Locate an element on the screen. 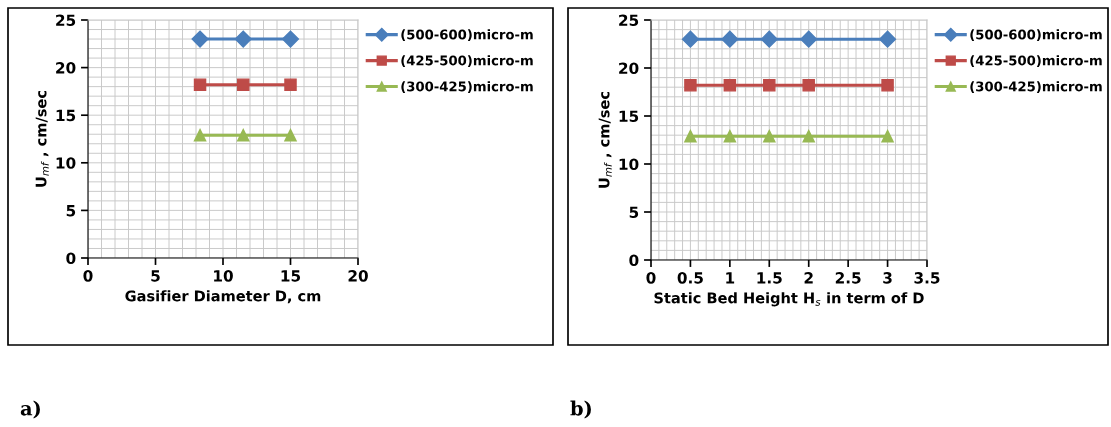 This screenshot has width=1111, height=427. x-tick-label: 3 is located at coordinates (887, 278).